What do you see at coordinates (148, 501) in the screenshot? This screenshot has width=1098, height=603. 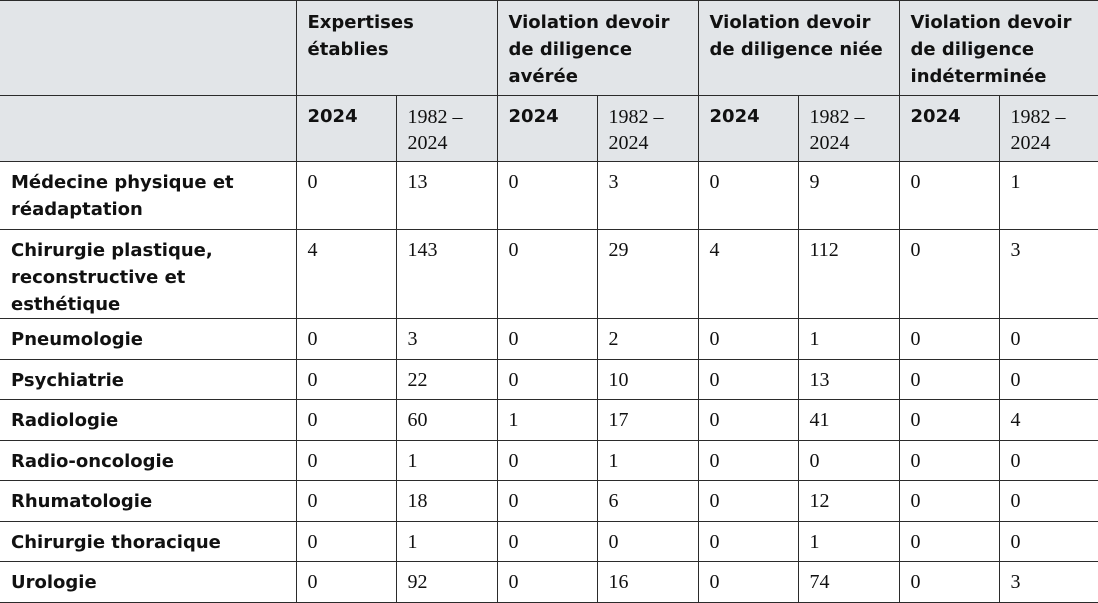 I see `row-label: Rhumatologie` at bounding box center [148, 501].